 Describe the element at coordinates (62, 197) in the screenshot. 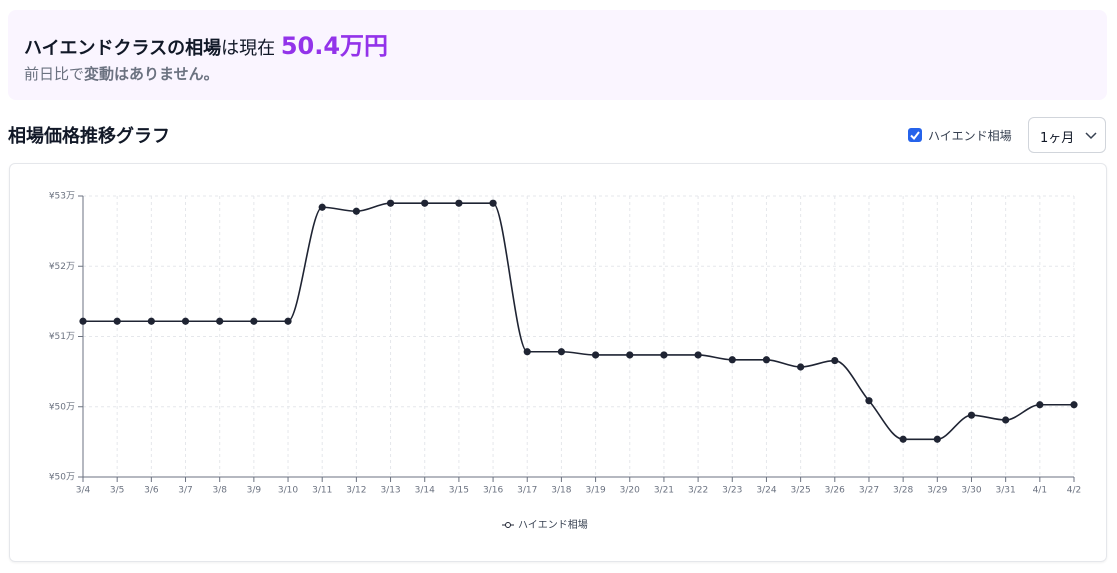

I see `y-tick-label: ¥53万` at that location.